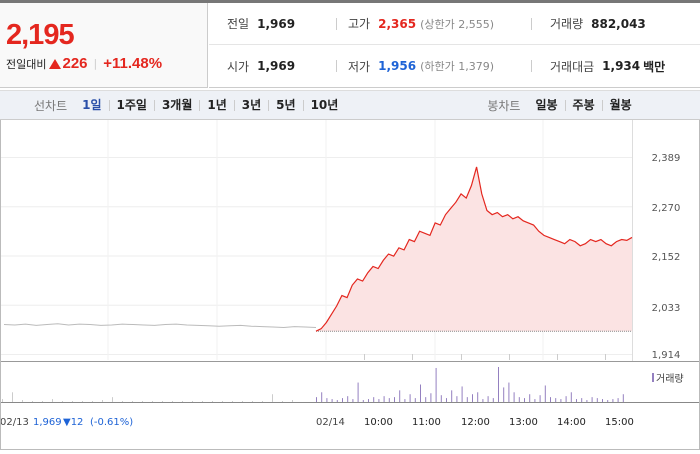 Image resolution: width=700 pixels, height=454 pixels. Describe the element at coordinates (261, 24) in the screenshot. I see `stat-prev-close: 전일 1,969` at that location.